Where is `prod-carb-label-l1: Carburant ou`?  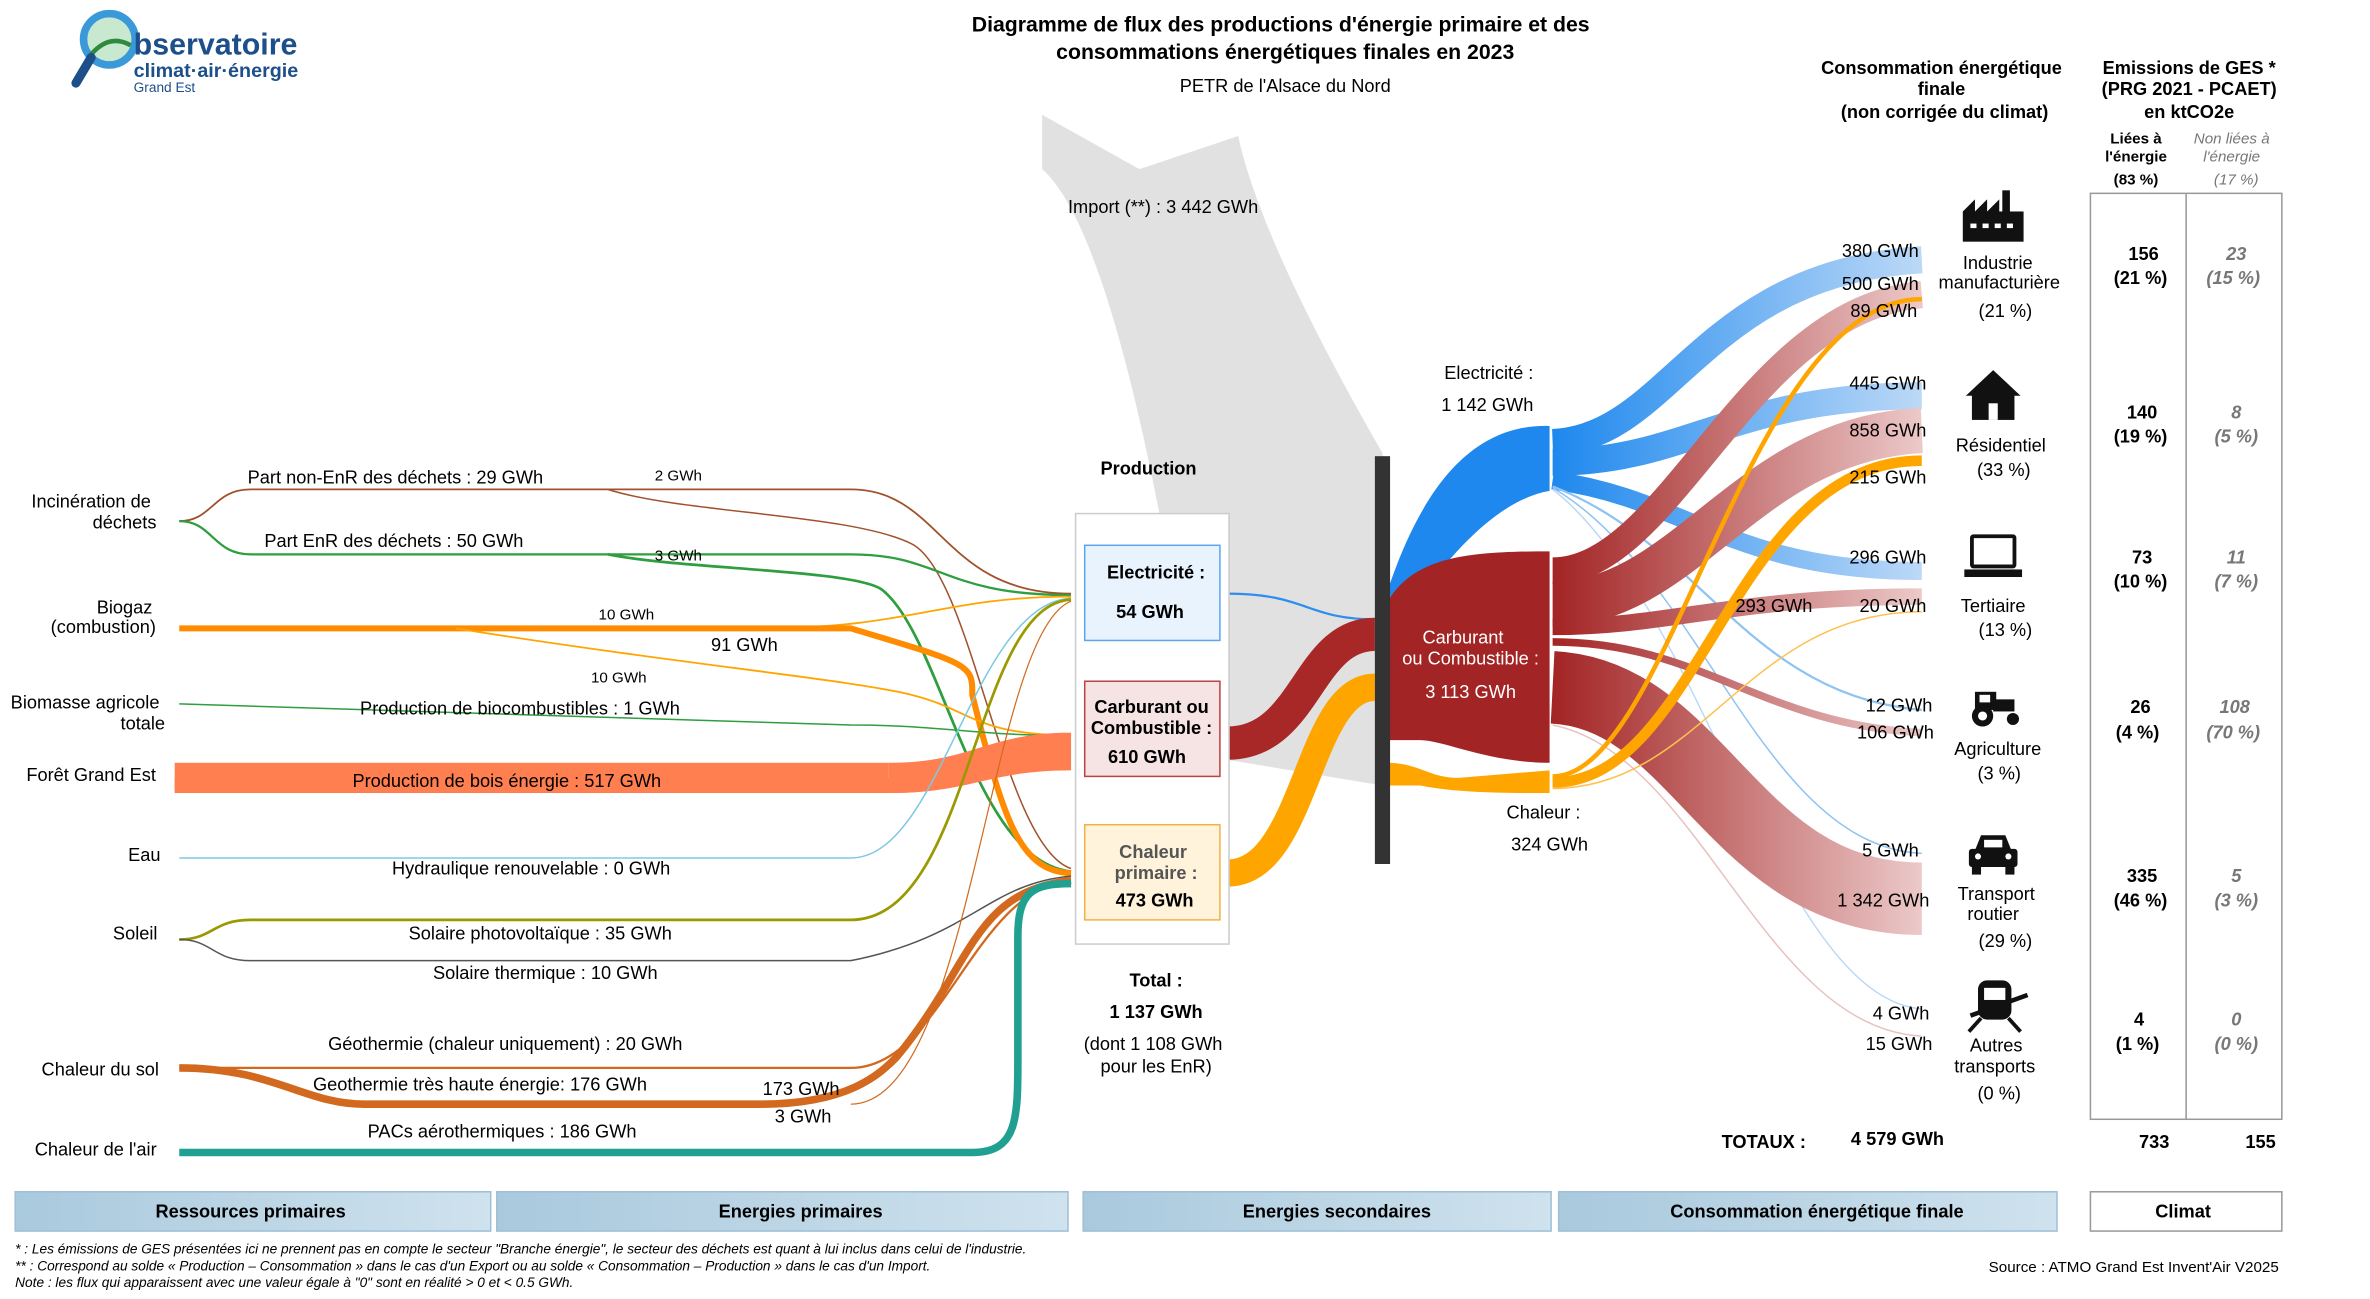
prod-carb-label-l1: Carburant ou is located at coordinates (1151, 707).